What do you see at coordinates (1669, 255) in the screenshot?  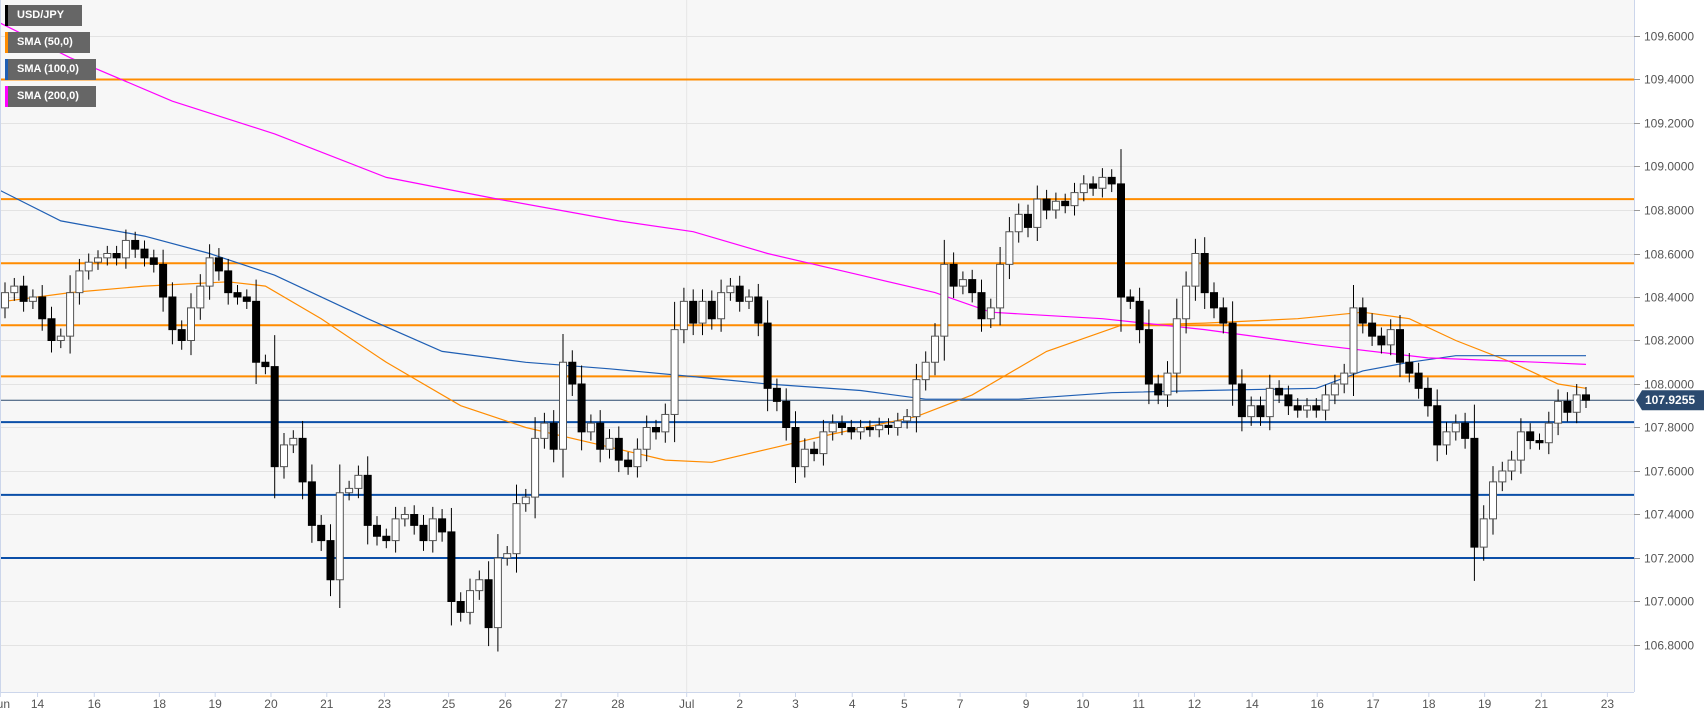 I see `y-tick-label: 108.6000` at bounding box center [1669, 255].